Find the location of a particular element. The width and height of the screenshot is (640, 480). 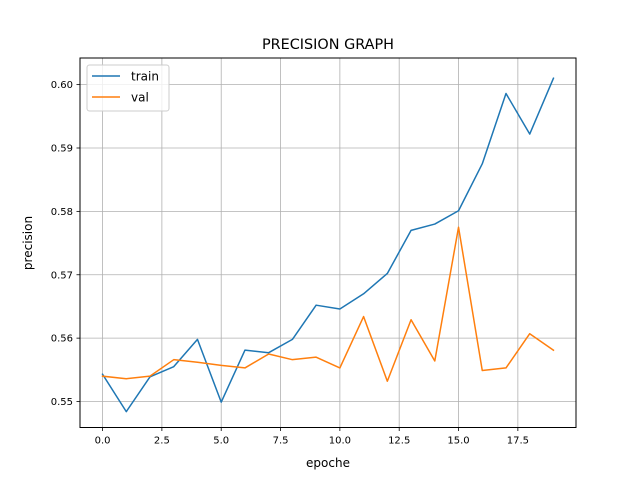

legend: train val is located at coordinates (128, 88).